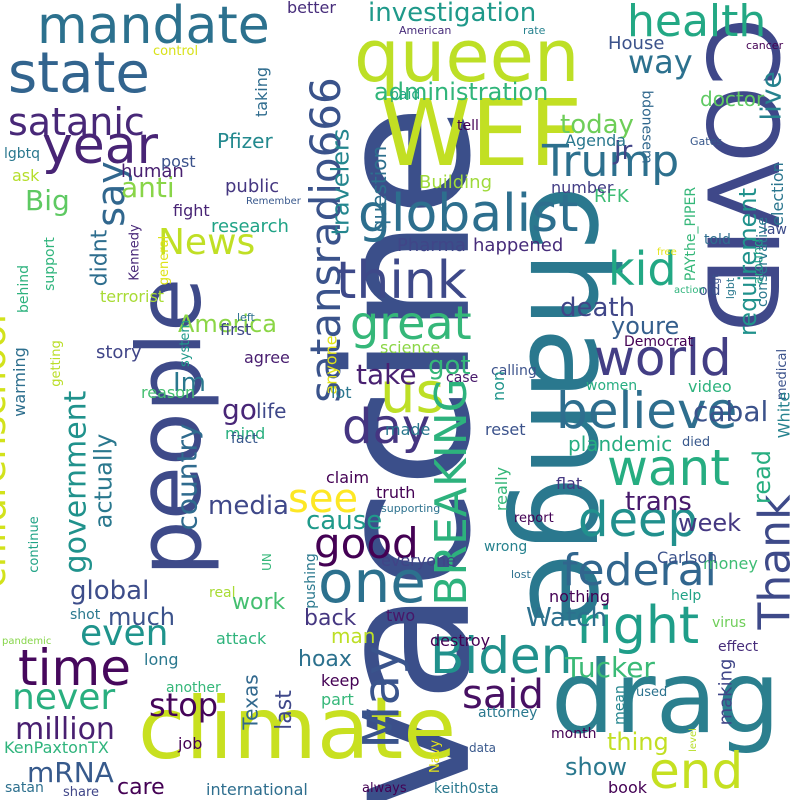  I want to click on word-house: House, so click(636, 43).